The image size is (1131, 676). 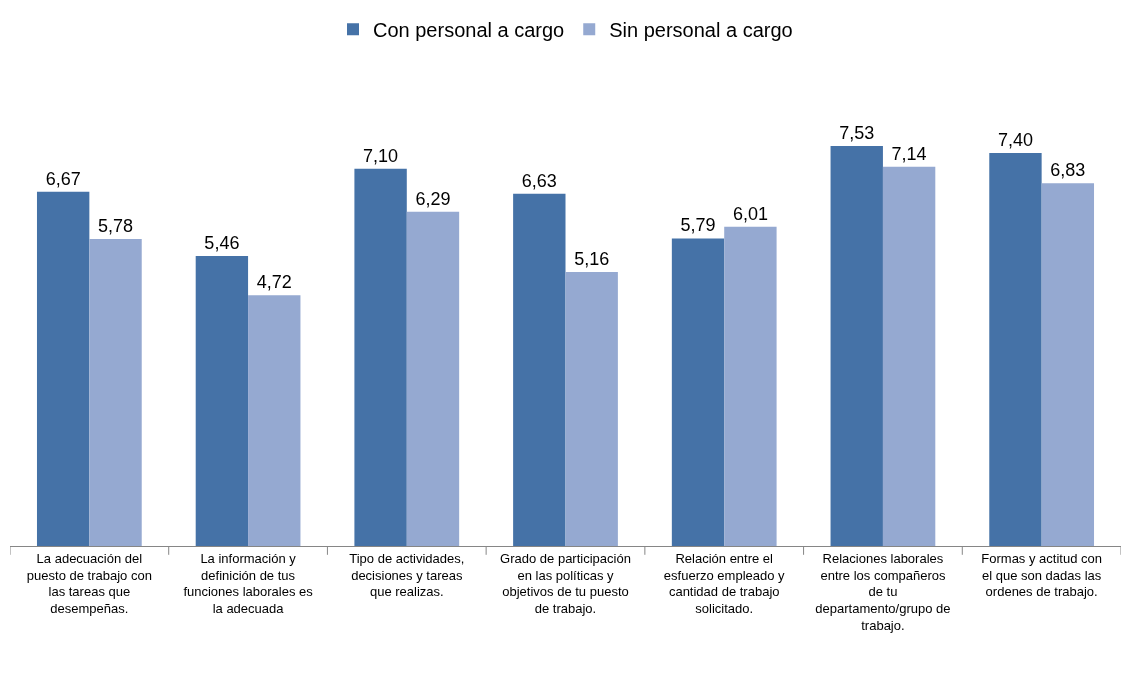 I want to click on data-label: 5,46, so click(x=222, y=242).